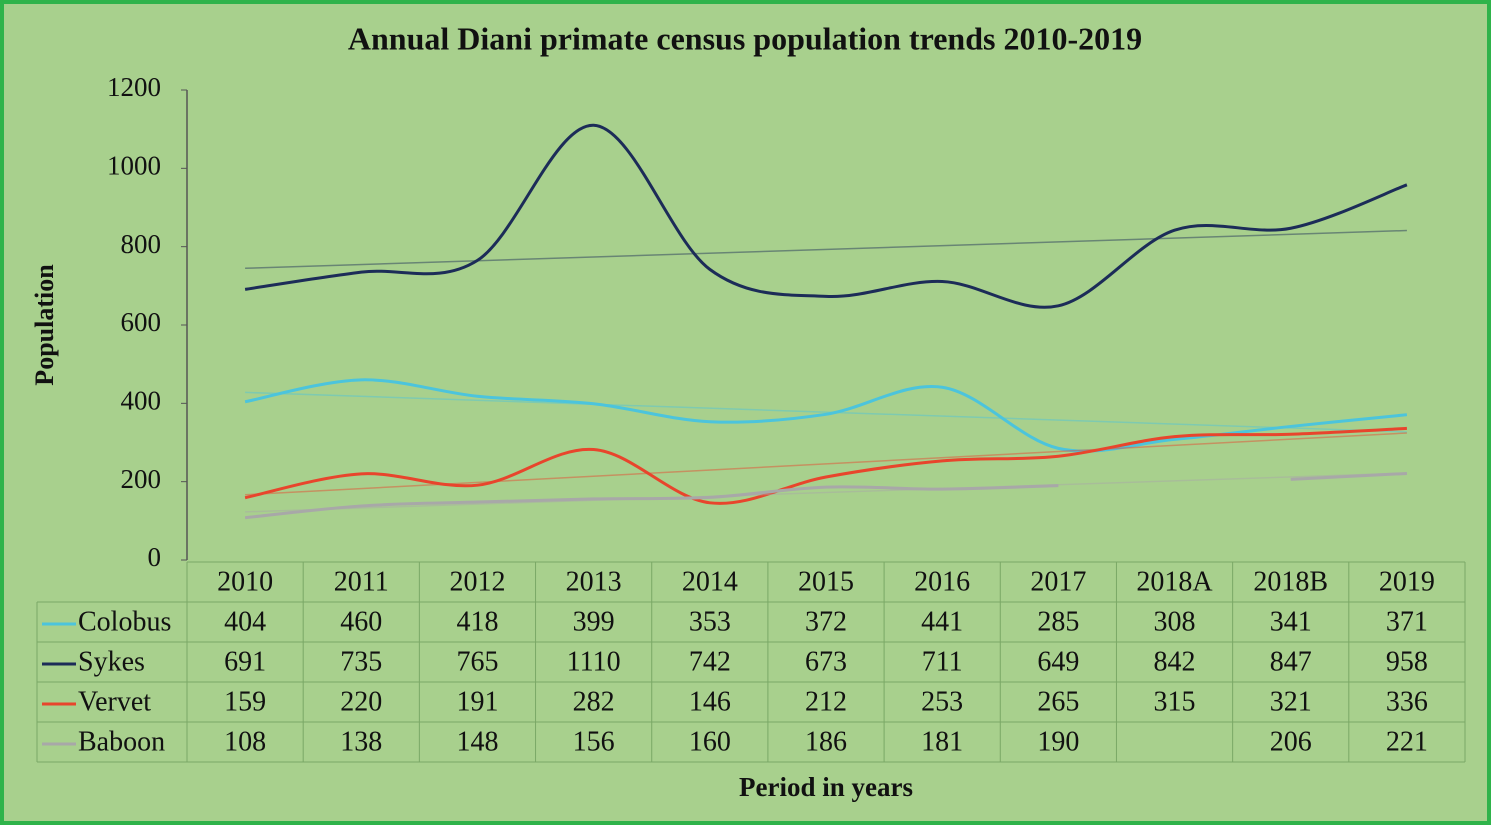 The height and width of the screenshot is (825, 1491). Describe the element at coordinates (1175, 701) in the screenshot. I see `table-value: 315` at that location.